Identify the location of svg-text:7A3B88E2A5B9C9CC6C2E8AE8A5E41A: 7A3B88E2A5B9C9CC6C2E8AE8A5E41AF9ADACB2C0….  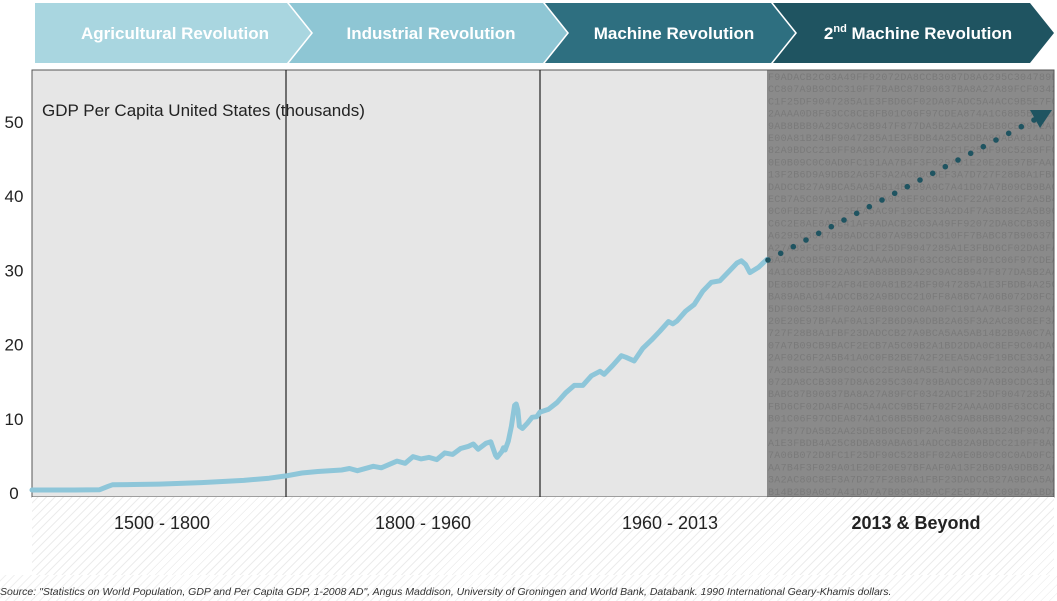
(912, 371).